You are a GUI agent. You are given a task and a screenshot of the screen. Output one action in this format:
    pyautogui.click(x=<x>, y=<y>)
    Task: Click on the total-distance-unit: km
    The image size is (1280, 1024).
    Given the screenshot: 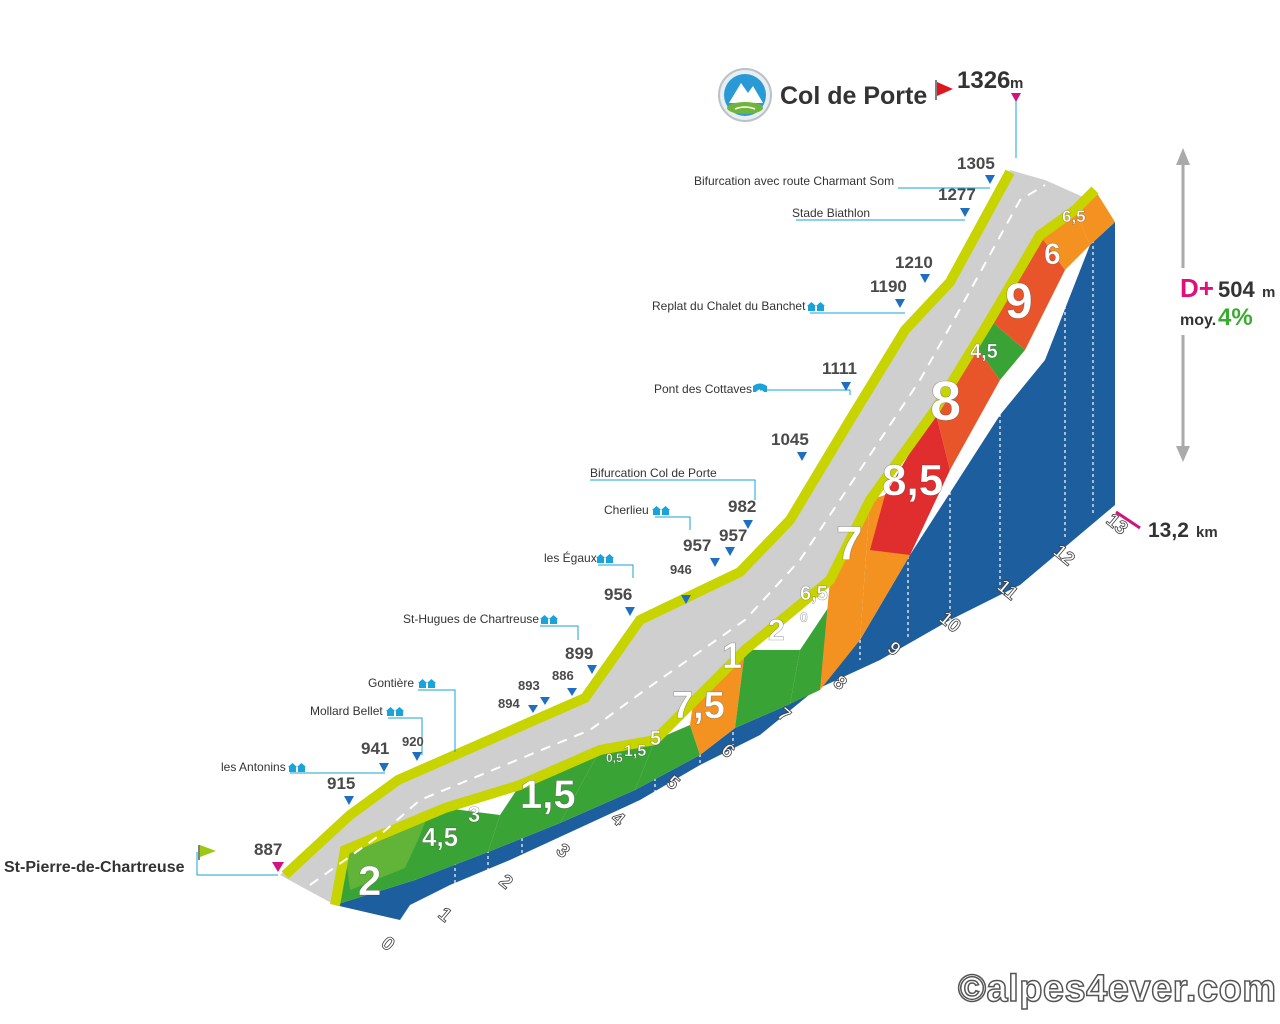 What is the action you would take?
    pyautogui.click(x=1207, y=532)
    